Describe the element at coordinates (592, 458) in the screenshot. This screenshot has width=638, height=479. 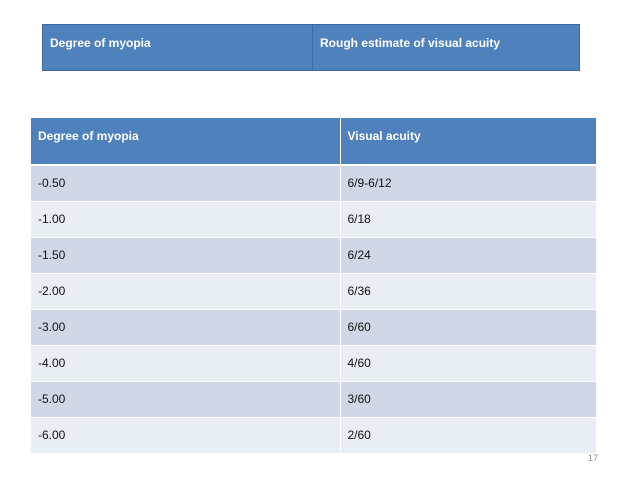
I see `page-number: 17` at that location.